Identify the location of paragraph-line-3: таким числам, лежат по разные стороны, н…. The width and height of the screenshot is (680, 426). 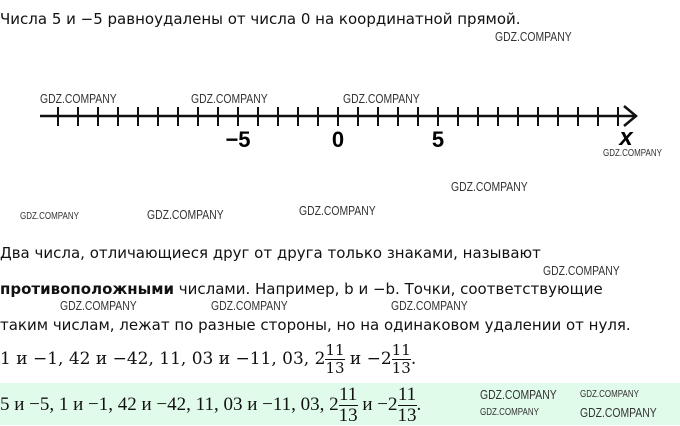
(315, 325).